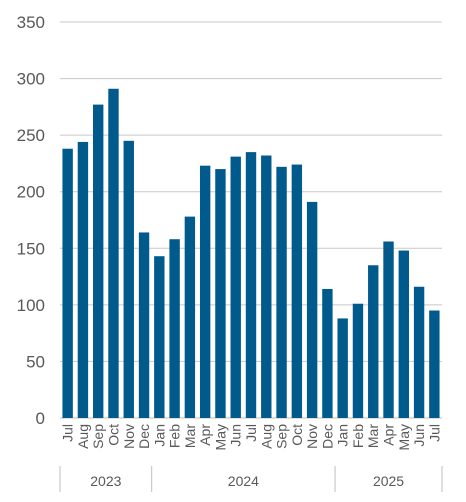 The height and width of the screenshot is (502, 466). I want to click on year-axis: 2023 2024 2025, so click(251, 479).